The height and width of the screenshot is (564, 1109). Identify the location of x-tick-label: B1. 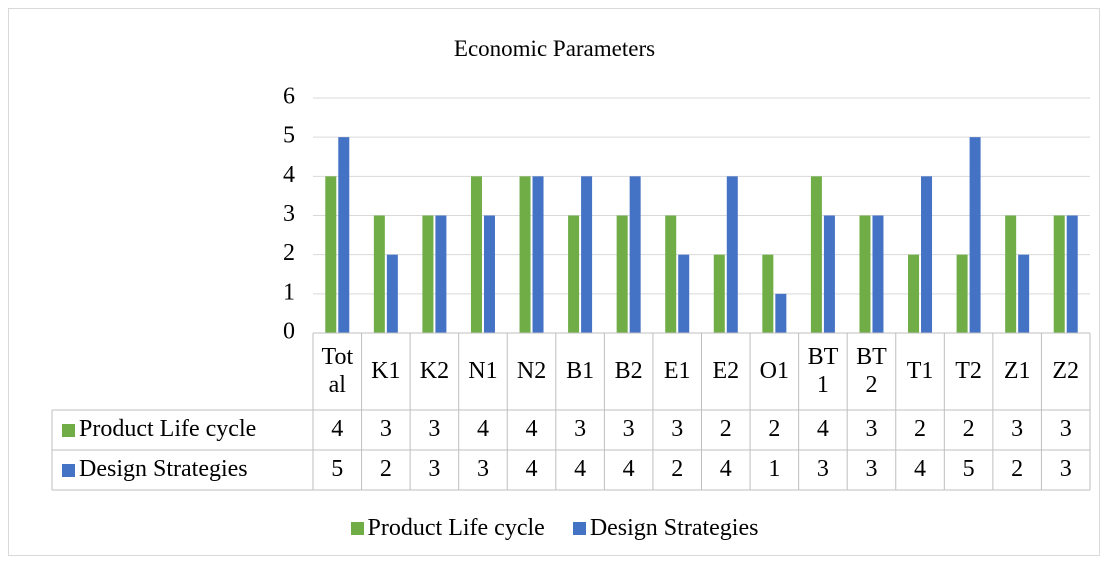
(580, 370).